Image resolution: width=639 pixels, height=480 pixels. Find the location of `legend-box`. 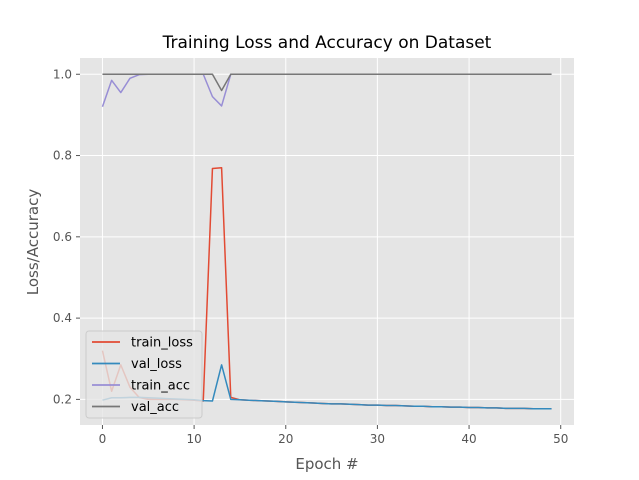

legend-box is located at coordinates (144, 374).